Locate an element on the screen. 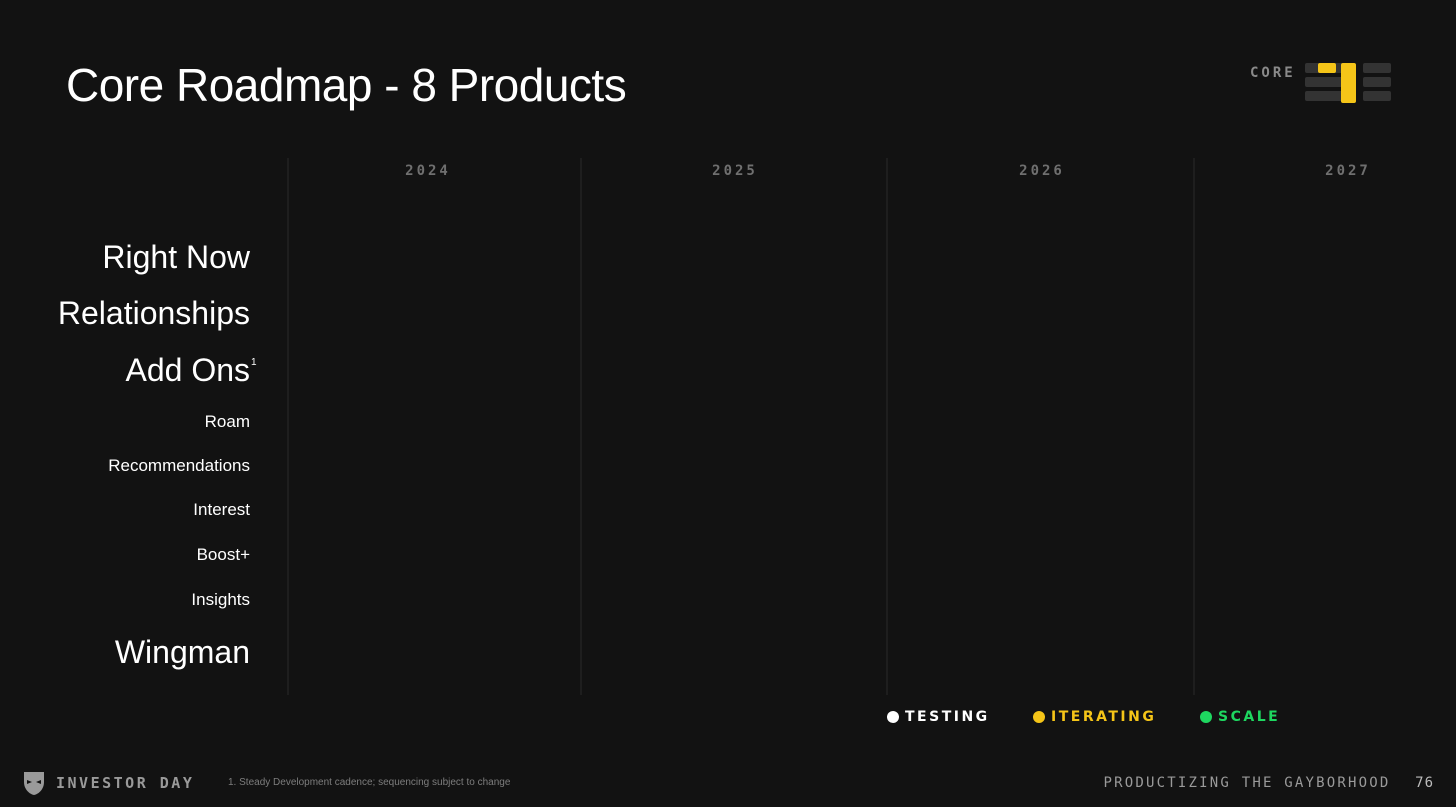 This screenshot has height=807, width=1456. legend-iterating-label: ITERATING is located at coordinates (1104, 717).